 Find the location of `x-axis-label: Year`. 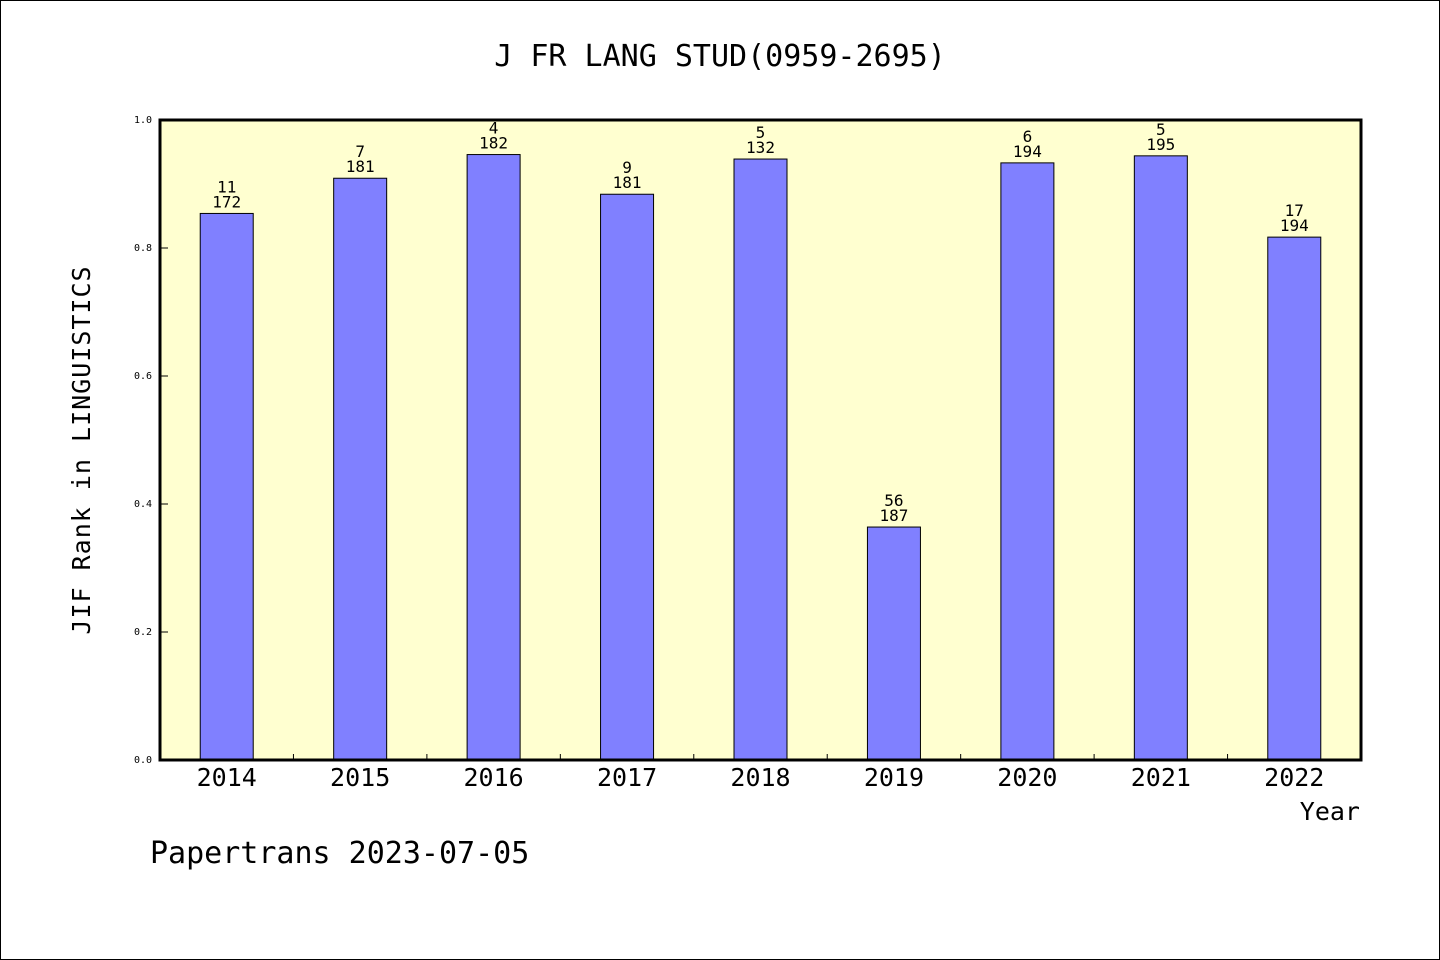

x-axis-label: Year is located at coordinates (1330, 811).